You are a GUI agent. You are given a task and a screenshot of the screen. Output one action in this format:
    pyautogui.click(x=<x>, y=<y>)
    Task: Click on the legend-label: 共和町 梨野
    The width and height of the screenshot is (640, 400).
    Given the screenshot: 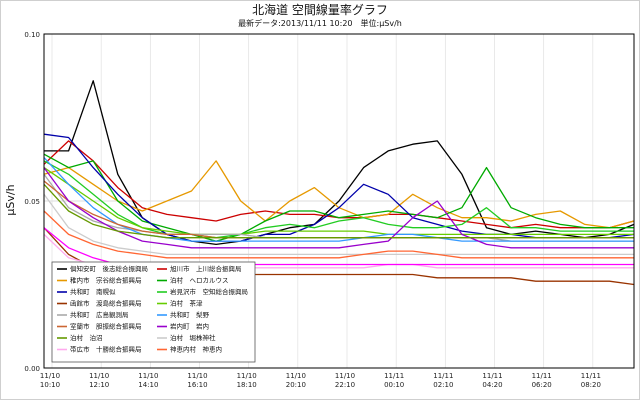 What is the action you would take?
    pyautogui.click(x=190, y=314)
    